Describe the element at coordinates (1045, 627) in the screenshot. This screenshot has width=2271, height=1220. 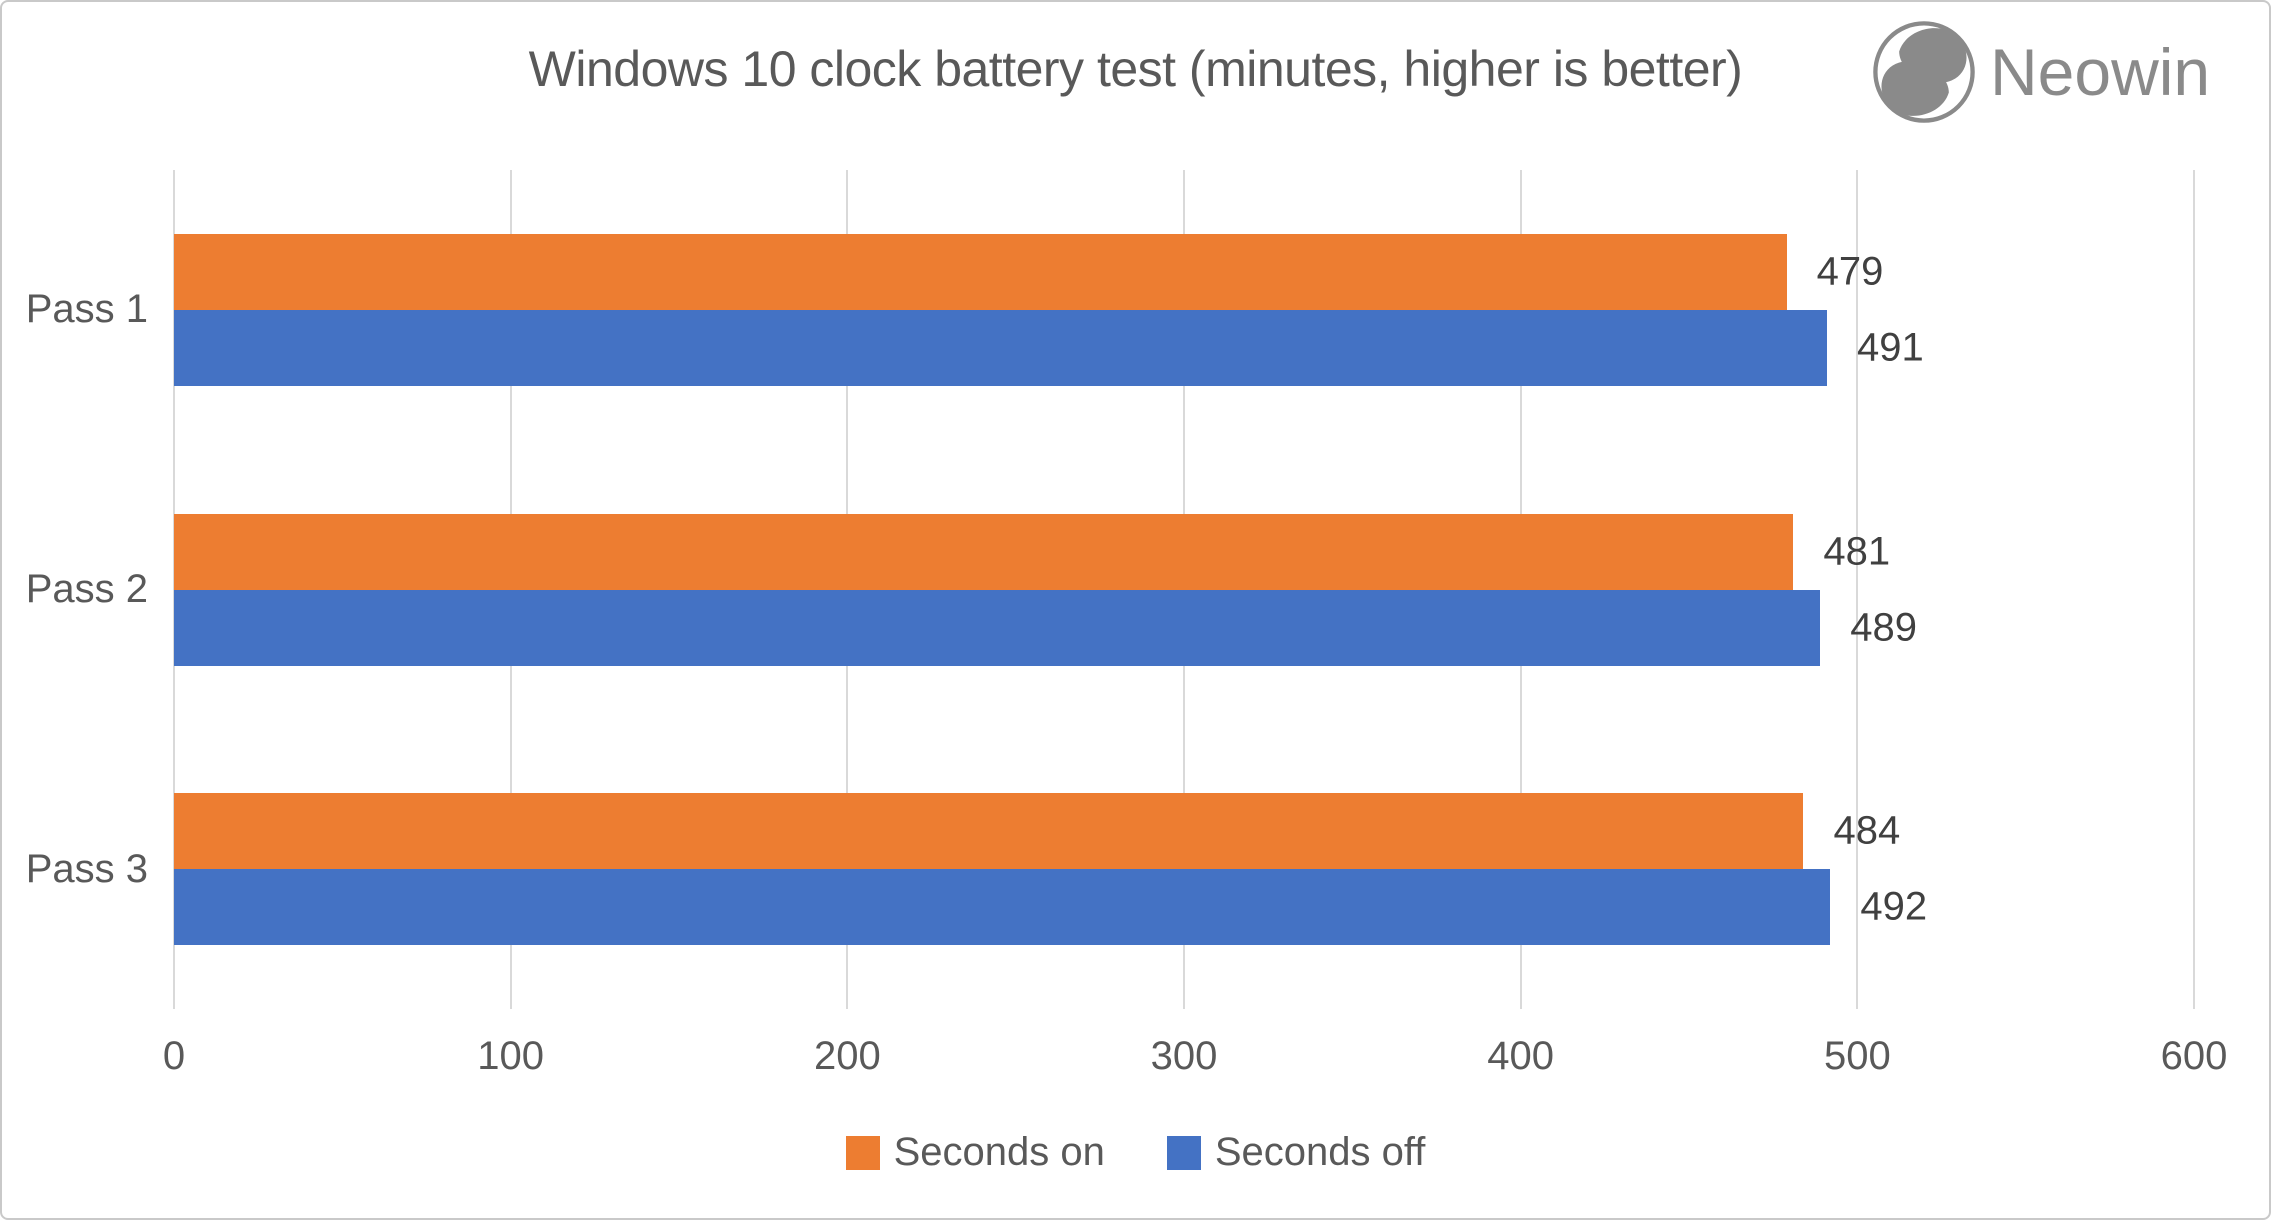
I see `bar-seconds-off-pass-2: 489` at that location.